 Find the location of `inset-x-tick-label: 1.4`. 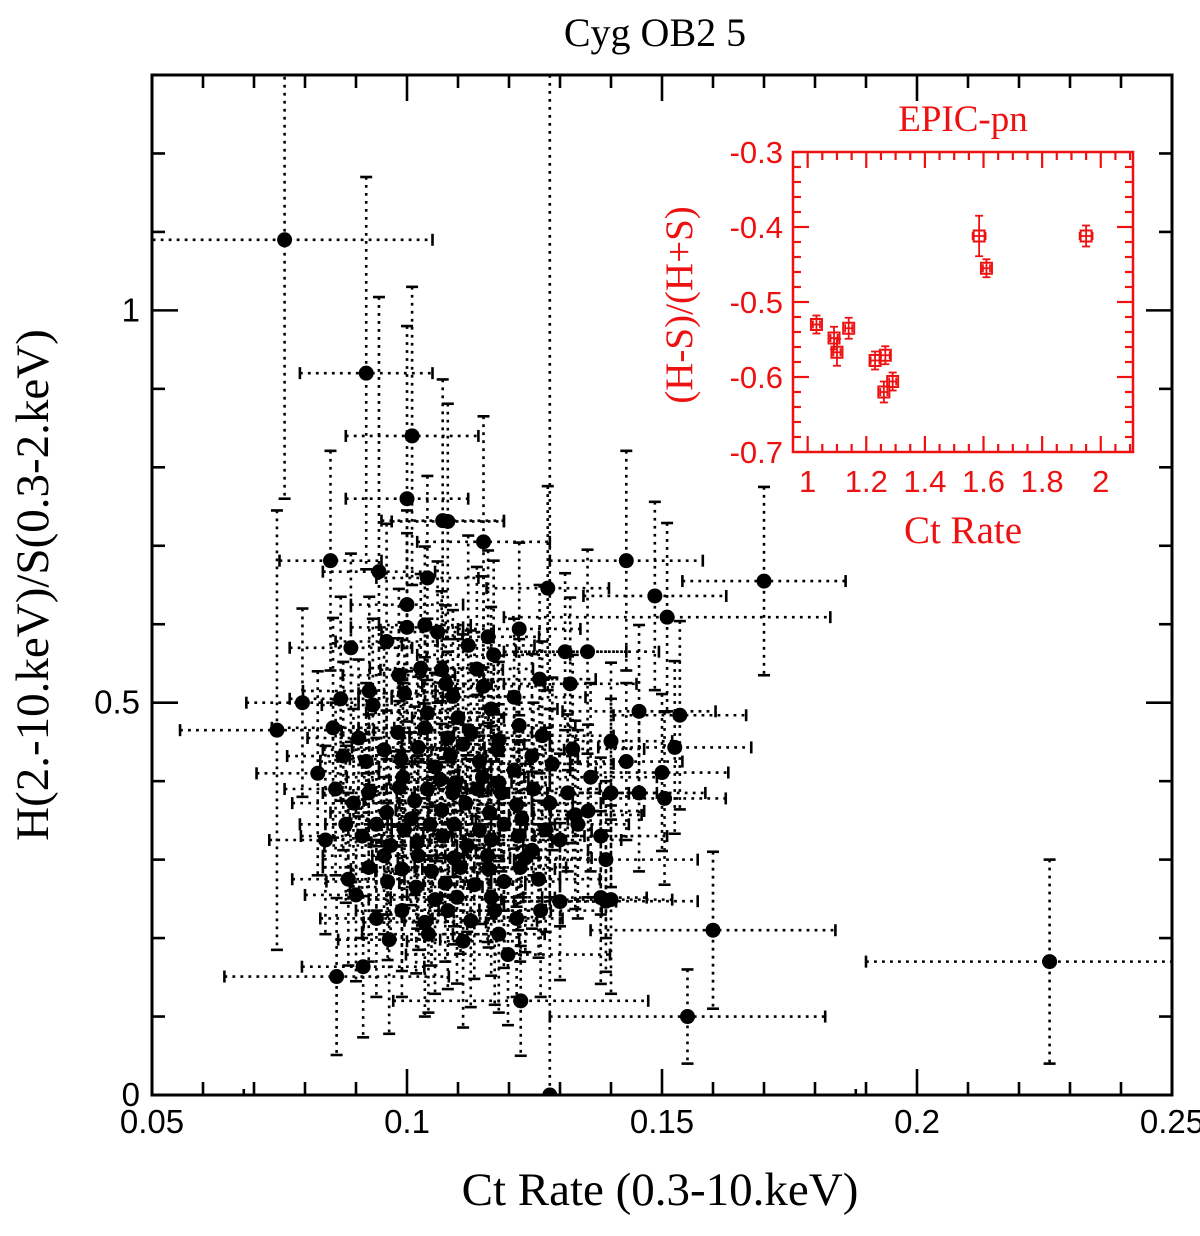

inset-x-tick-label: 1.4 is located at coordinates (924, 481).